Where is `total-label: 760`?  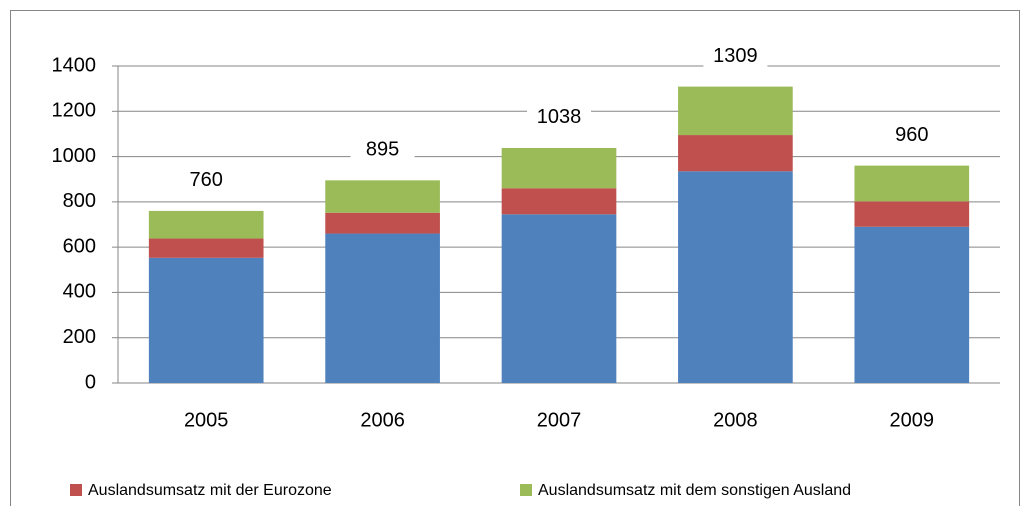 total-label: 760 is located at coordinates (206, 180).